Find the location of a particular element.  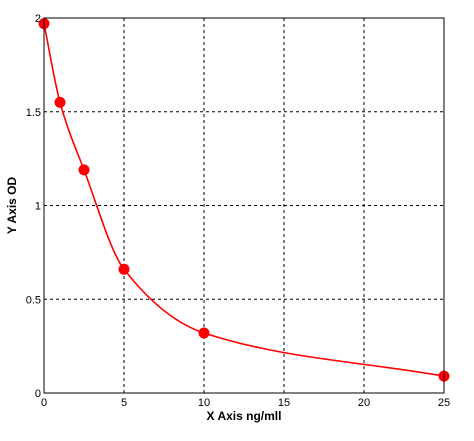

x-tick-label: 5 is located at coordinates (124, 403).